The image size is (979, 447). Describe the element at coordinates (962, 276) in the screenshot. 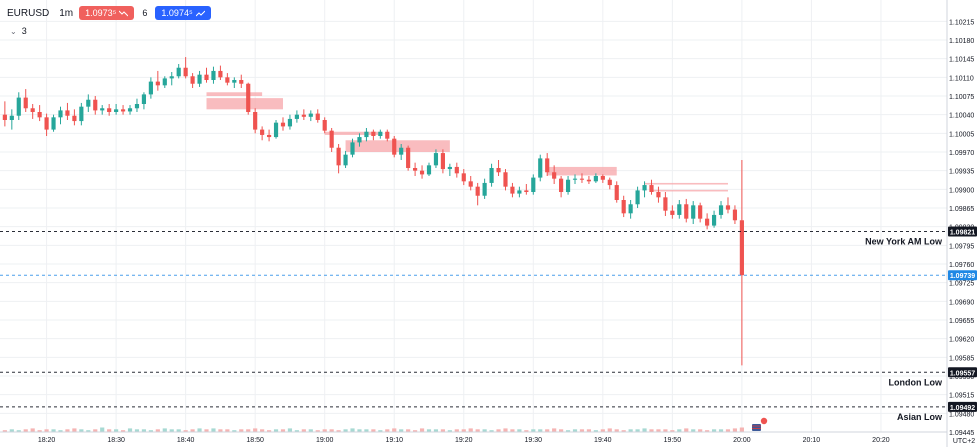

I see `level-price-label: 1.09739` at that location.